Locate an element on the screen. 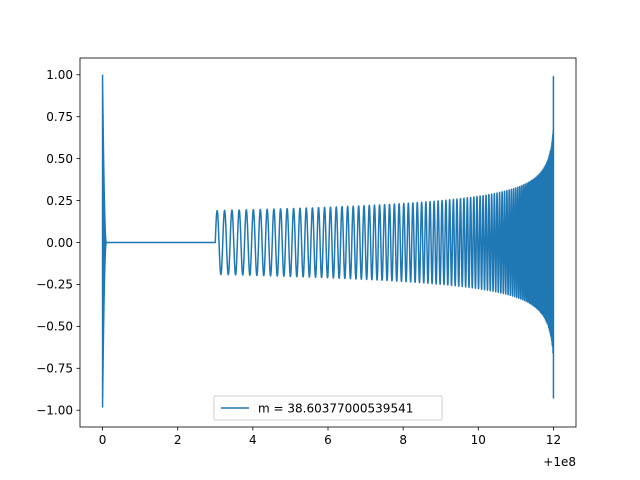 The image size is (640, 480). legend: m = 38.60377000539541 is located at coordinates (328, 408).